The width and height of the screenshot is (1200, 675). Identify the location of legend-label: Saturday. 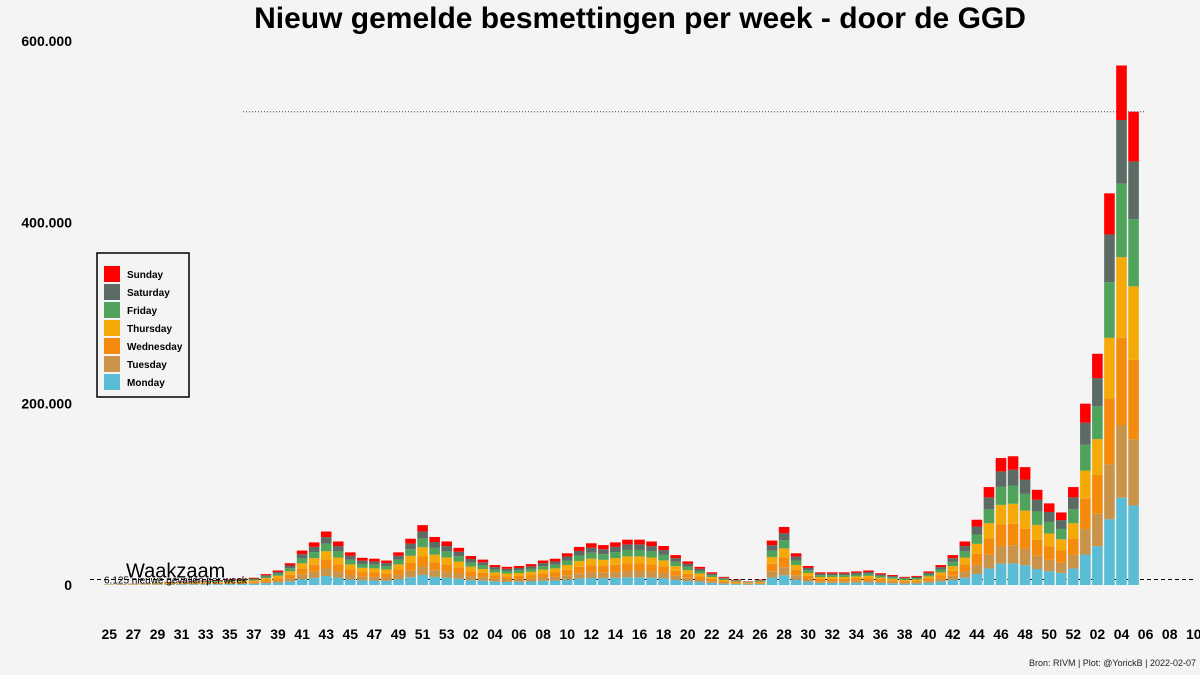
(148, 293).